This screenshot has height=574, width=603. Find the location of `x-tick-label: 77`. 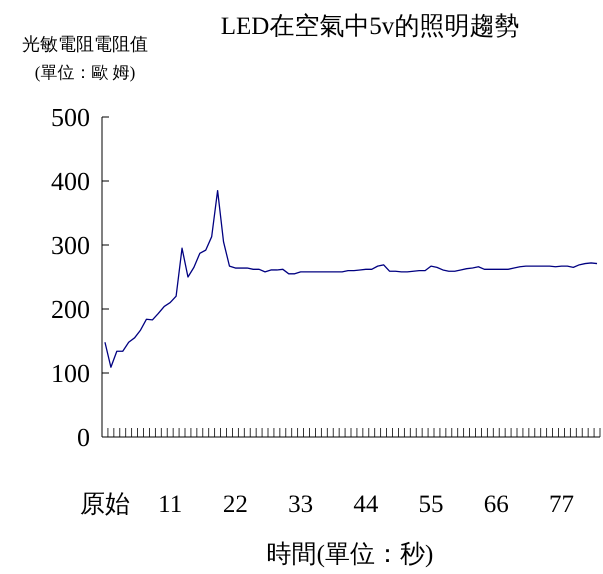

x-tick-label: 77 is located at coordinates (561, 504).